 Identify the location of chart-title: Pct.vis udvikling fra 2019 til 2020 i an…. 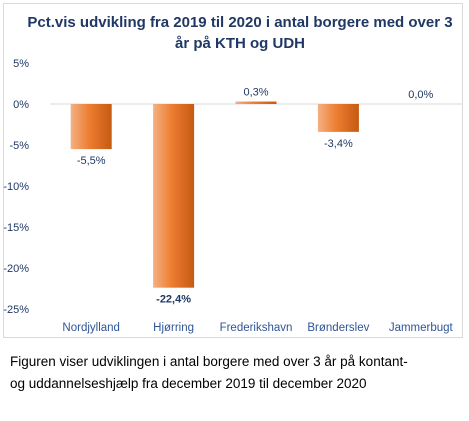
(240, 33).